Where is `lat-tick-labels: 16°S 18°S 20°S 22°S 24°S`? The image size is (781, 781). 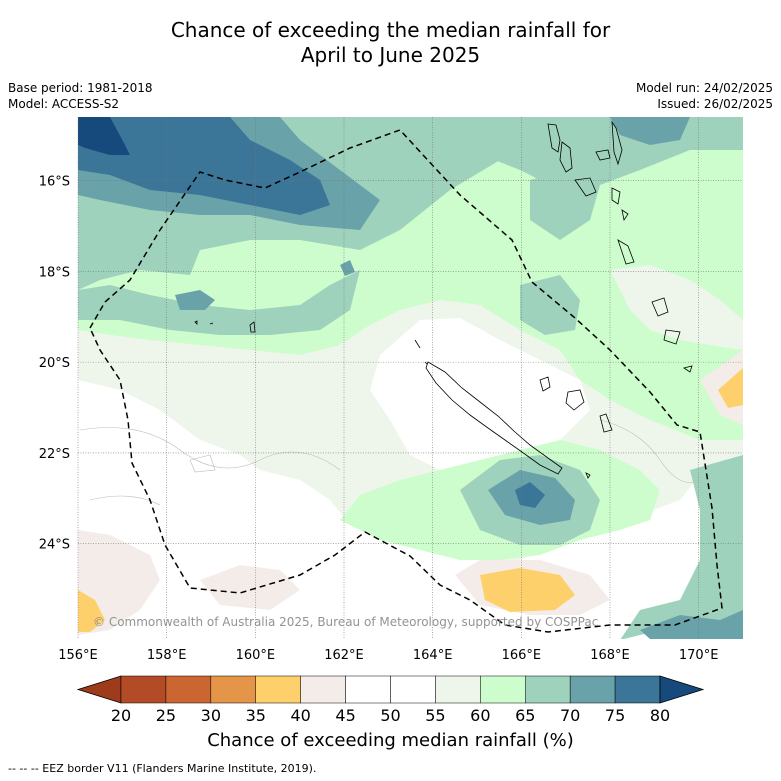
lat-tick-labels: 16°S 18°S 20°S 22°S 24°S is located at coordinates (54, 364).